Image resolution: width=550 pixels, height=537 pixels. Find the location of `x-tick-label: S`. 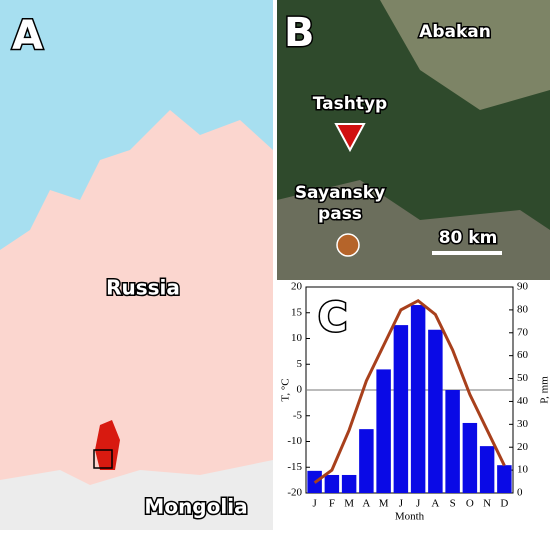

x-tick-label: S is located at coordinates (453, 504).